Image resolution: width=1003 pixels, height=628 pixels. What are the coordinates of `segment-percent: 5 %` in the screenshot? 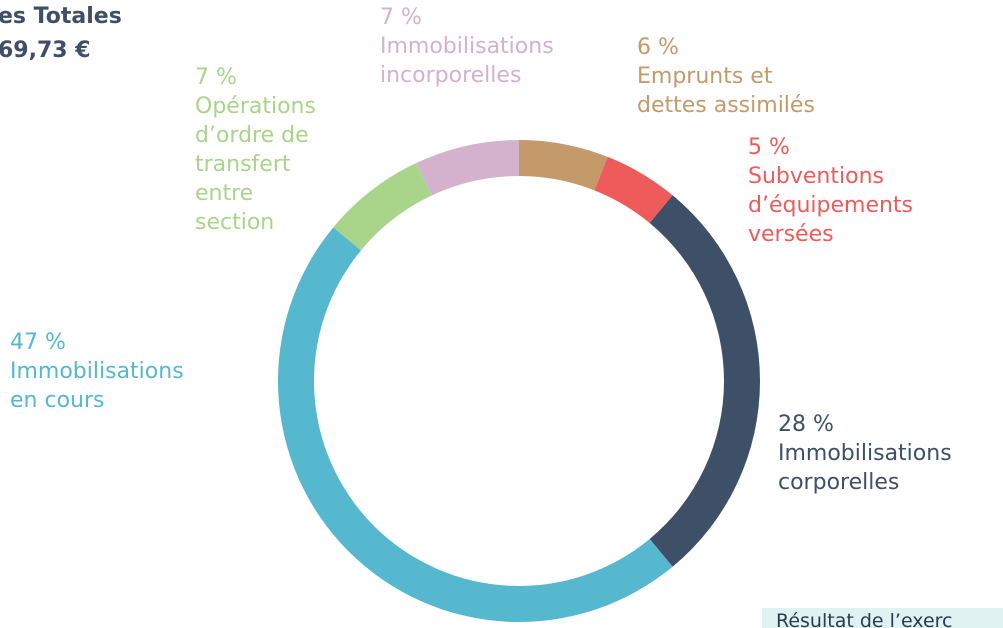 It's located at (769, 147).